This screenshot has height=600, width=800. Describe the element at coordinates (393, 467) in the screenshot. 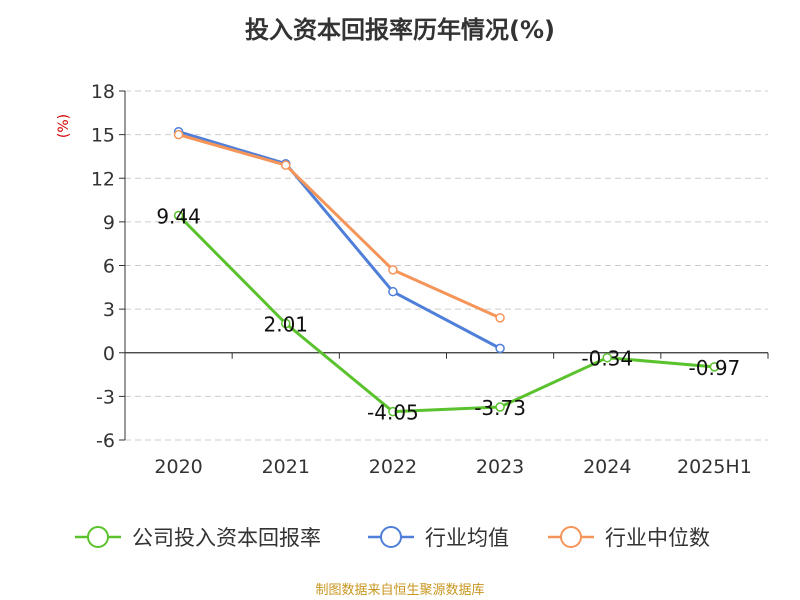

I see `x-tick-label: 2022` at that location.